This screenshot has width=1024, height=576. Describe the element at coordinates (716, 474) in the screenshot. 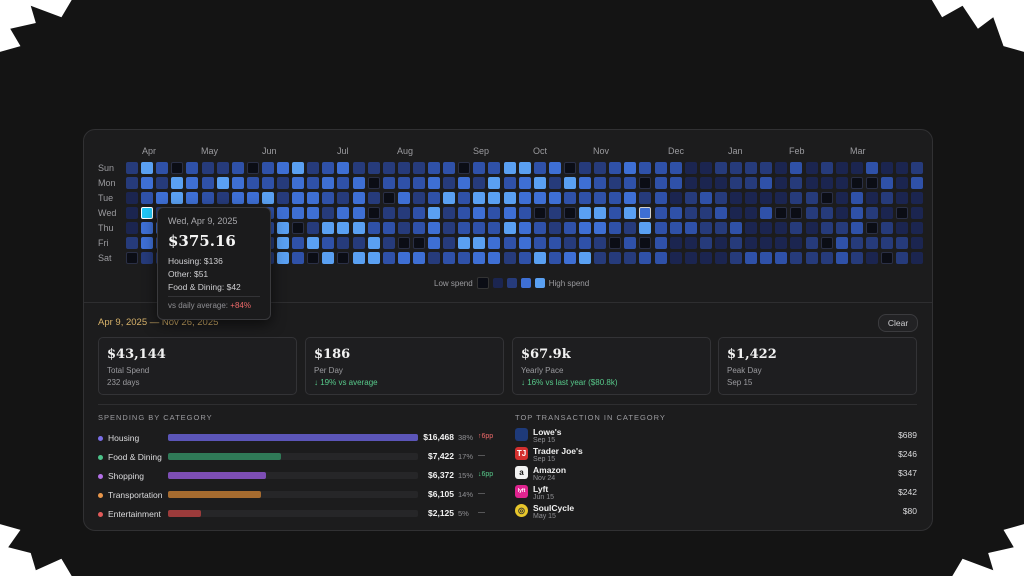

I see `transaction-row: a Amazon Nov 24 $347` at that location.